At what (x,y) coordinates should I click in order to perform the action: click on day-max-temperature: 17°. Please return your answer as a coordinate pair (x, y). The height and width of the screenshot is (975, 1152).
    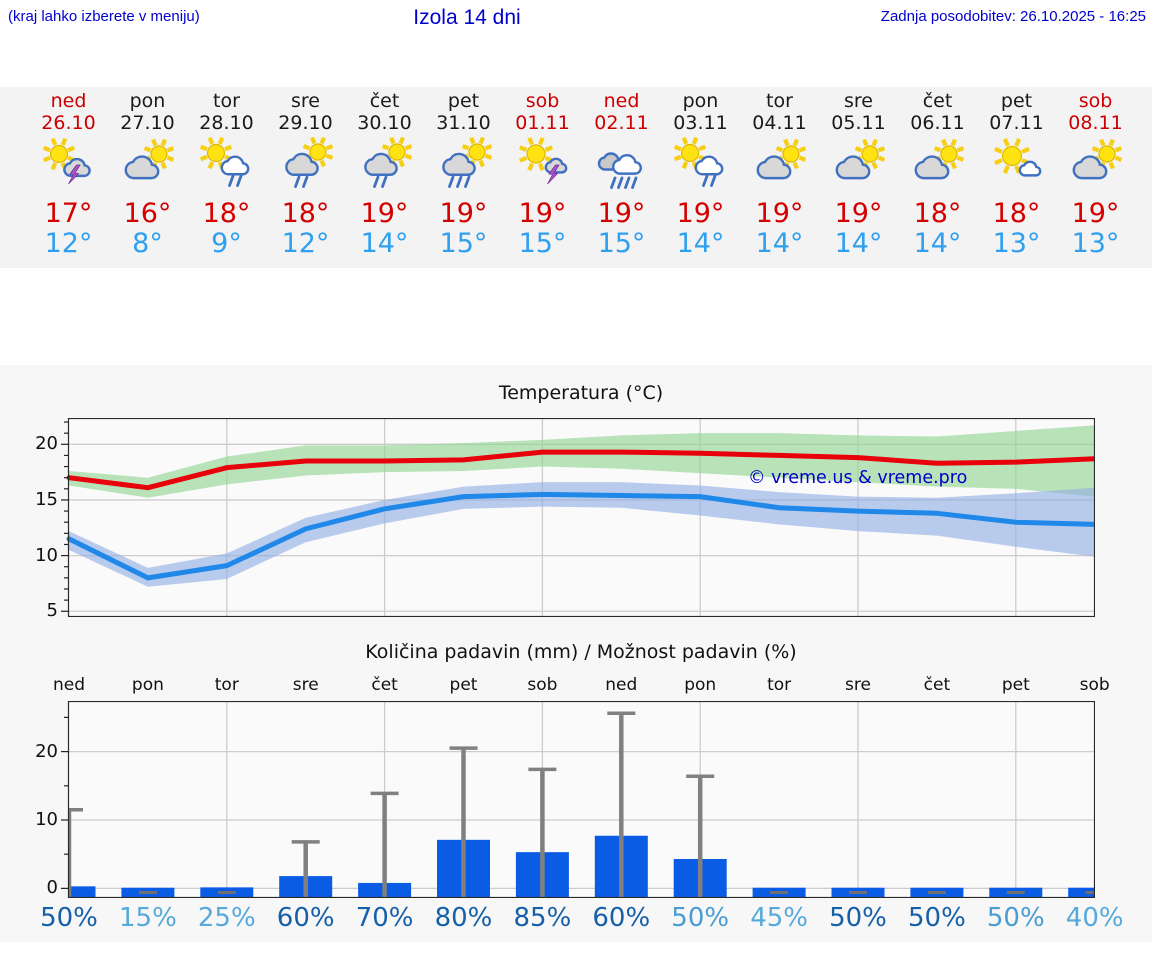
    Looking at the image, I should click on (68, 213).